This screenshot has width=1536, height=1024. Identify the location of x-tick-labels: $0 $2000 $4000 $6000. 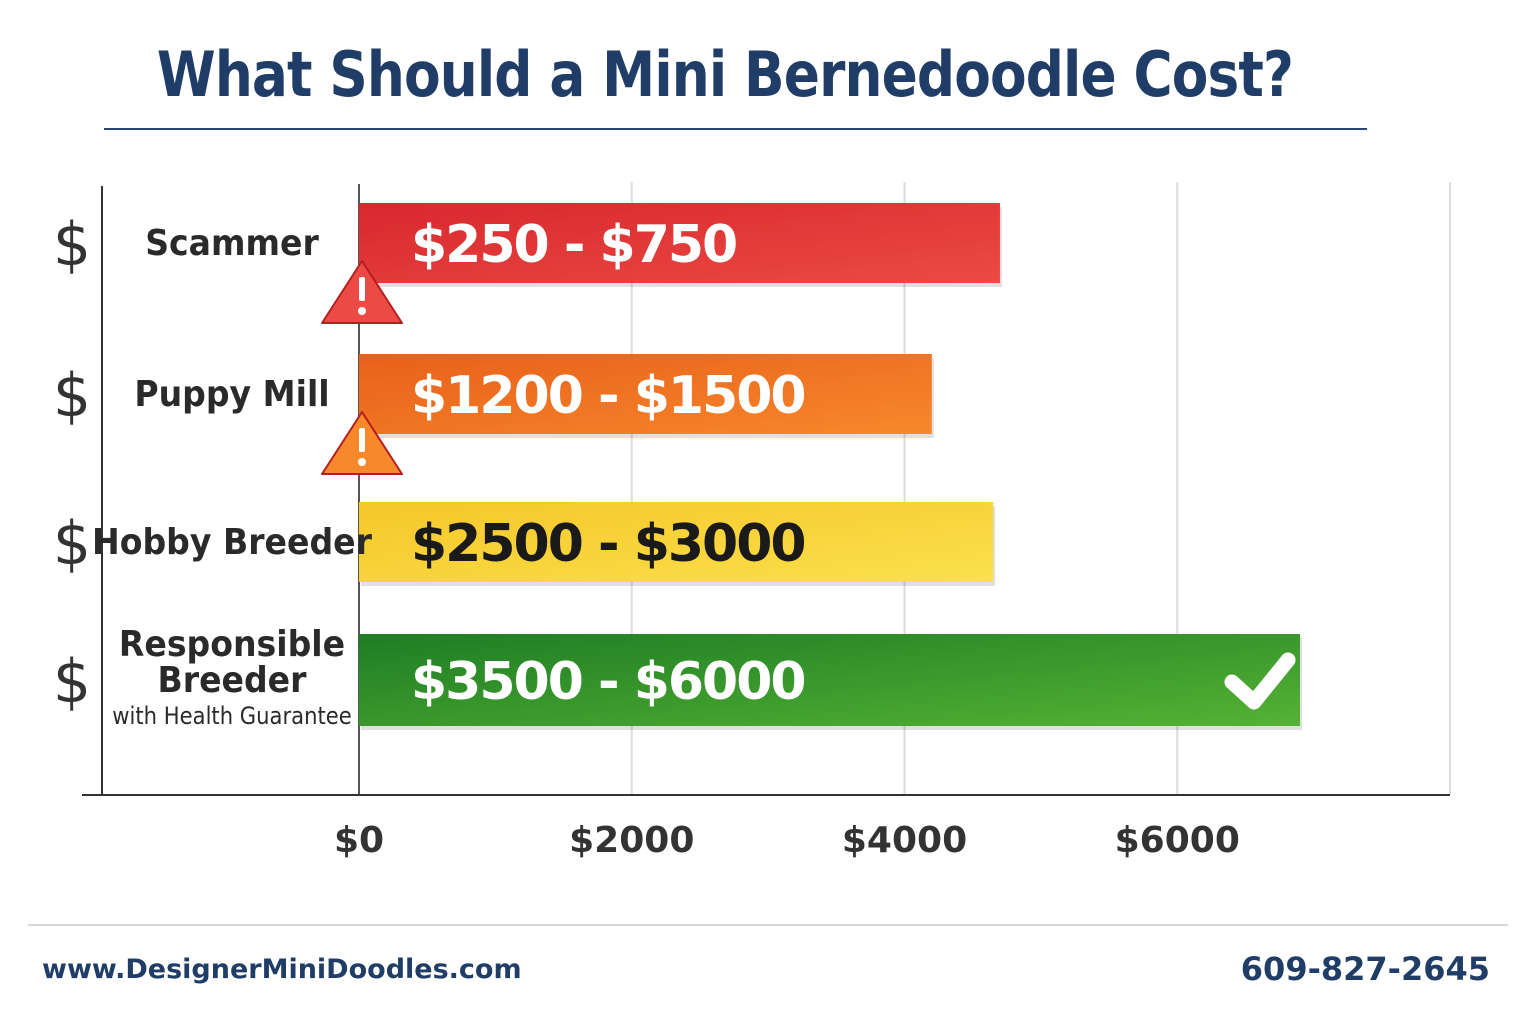
(787, 840).